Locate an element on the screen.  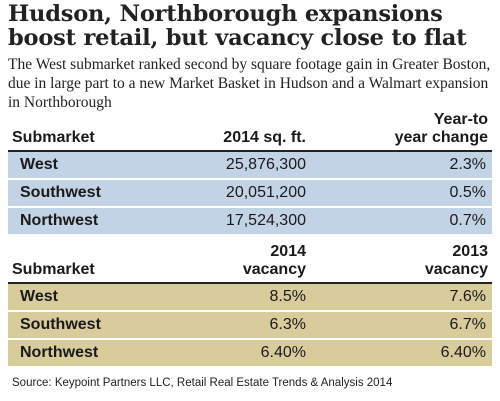
table-row: Southwest 6.3% 6.7% is located at coordinates (250, 325).